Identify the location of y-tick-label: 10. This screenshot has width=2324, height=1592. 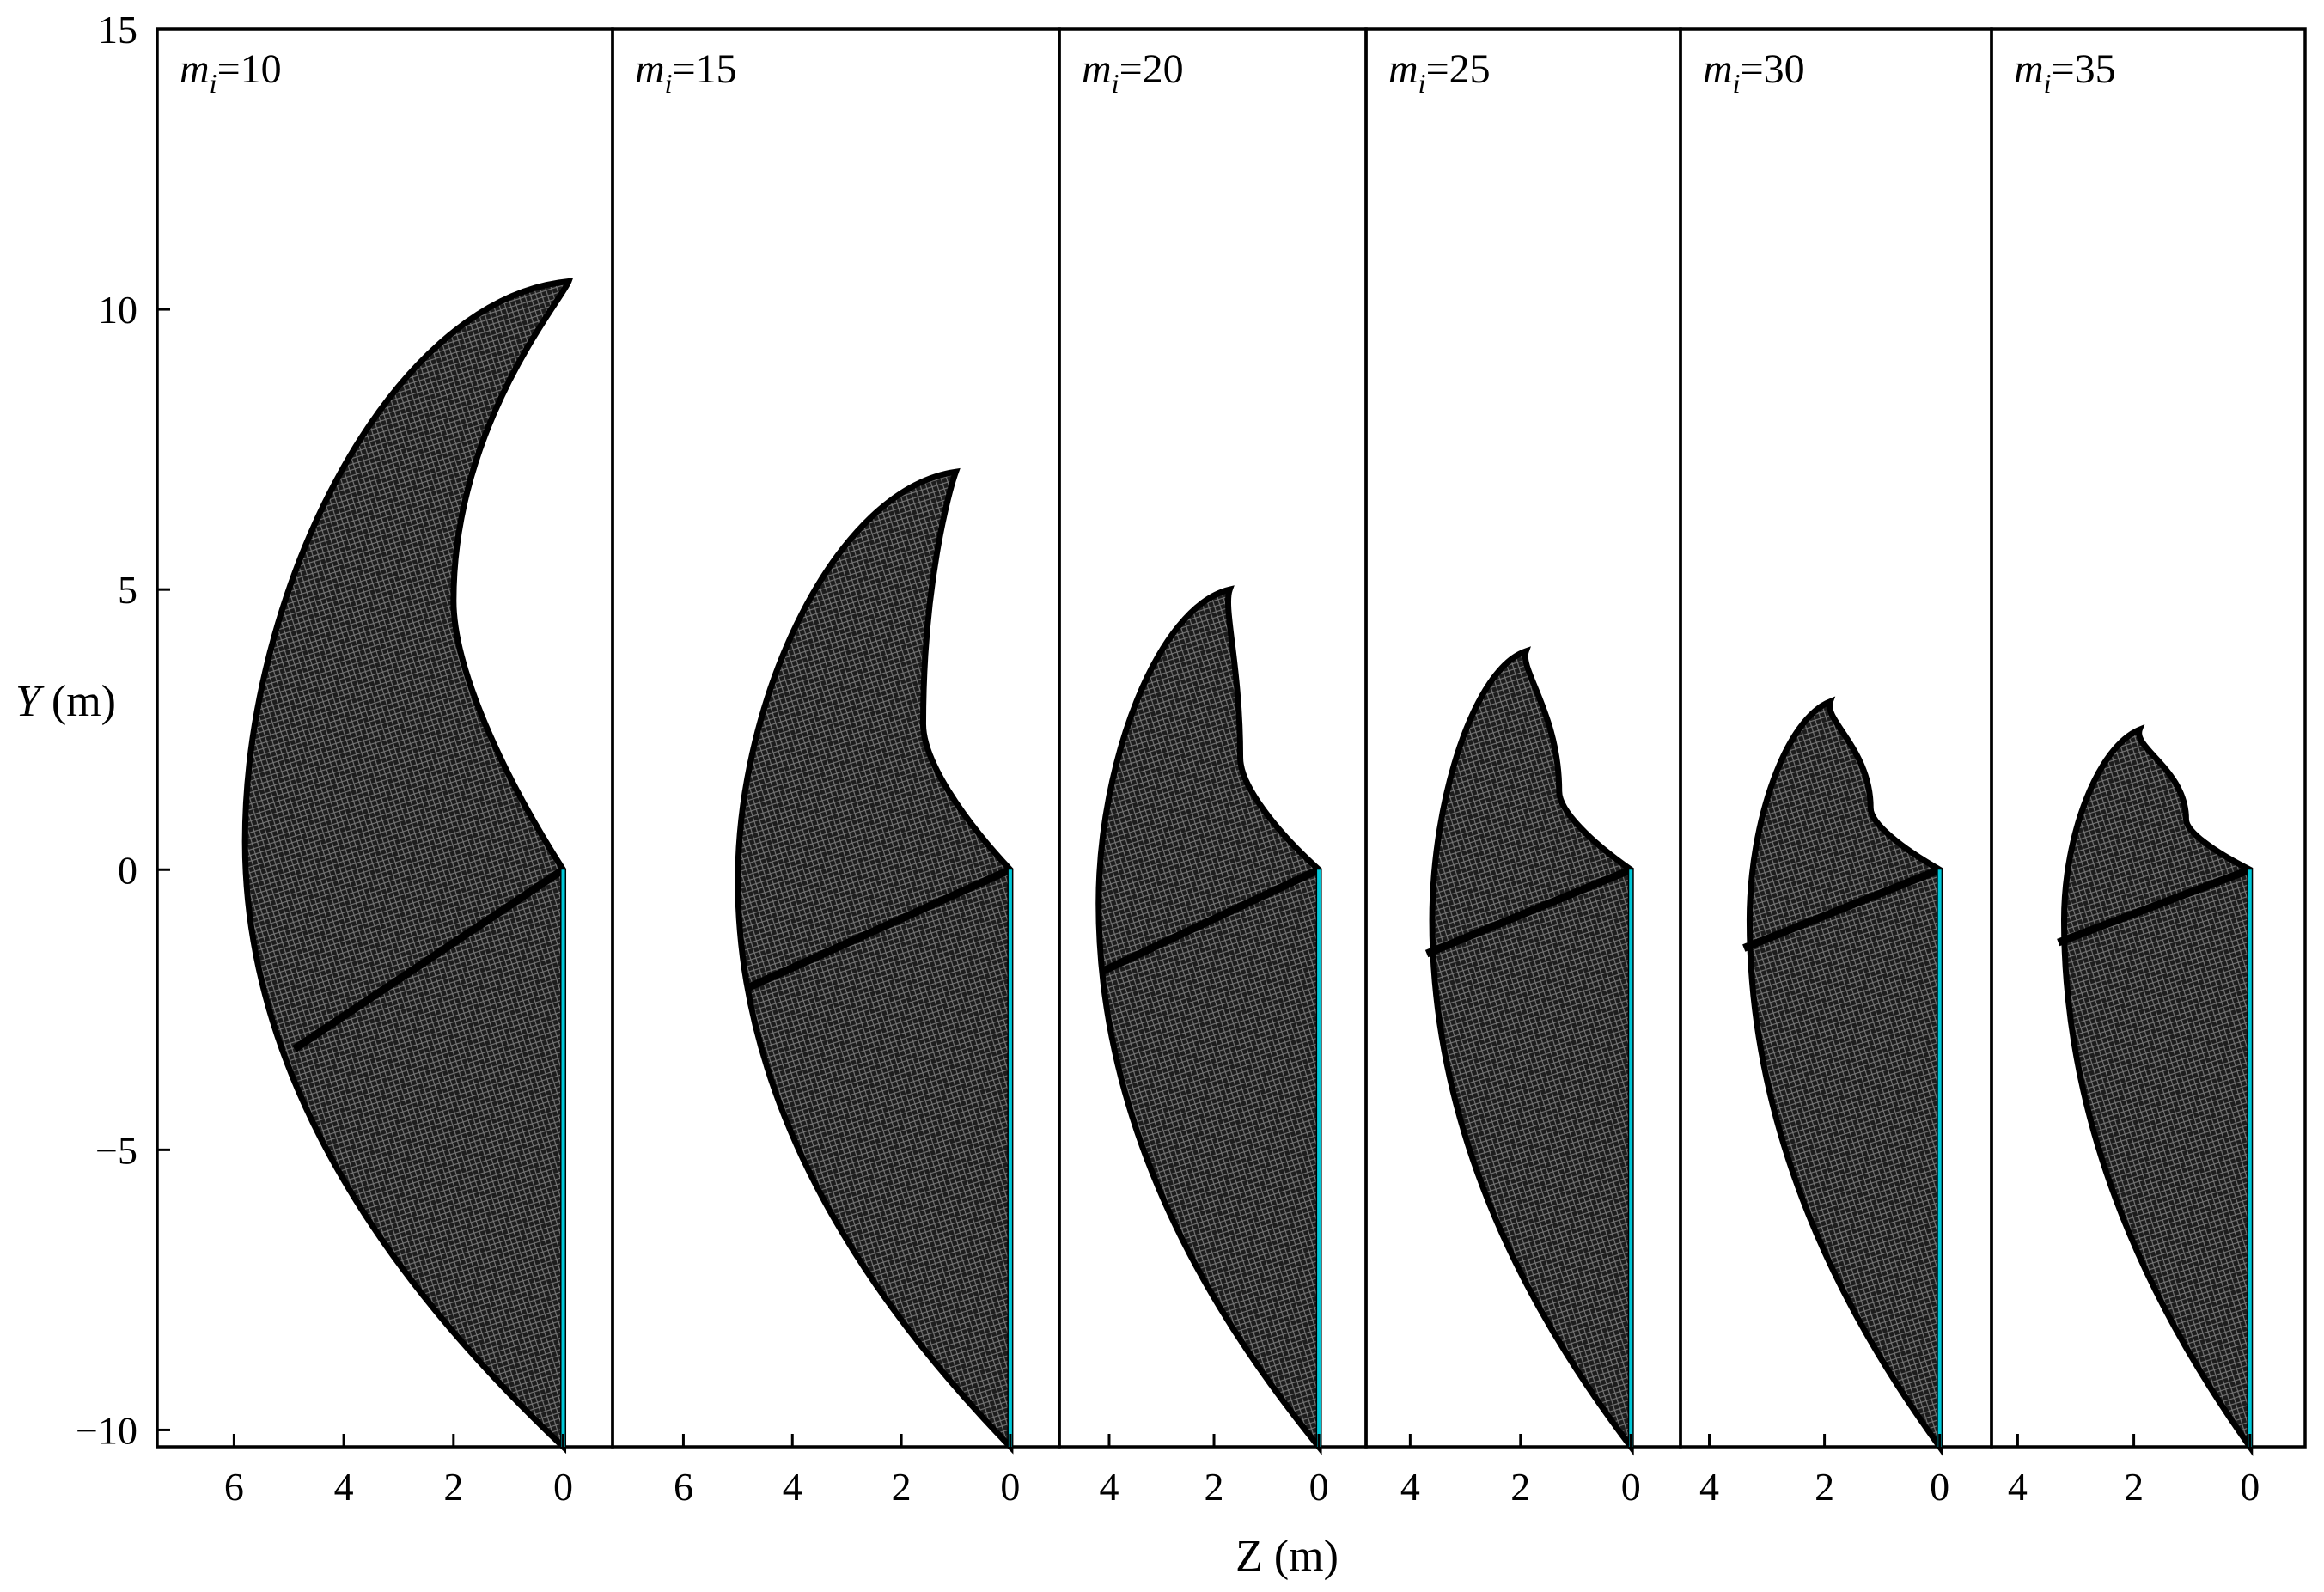
(118, 310).